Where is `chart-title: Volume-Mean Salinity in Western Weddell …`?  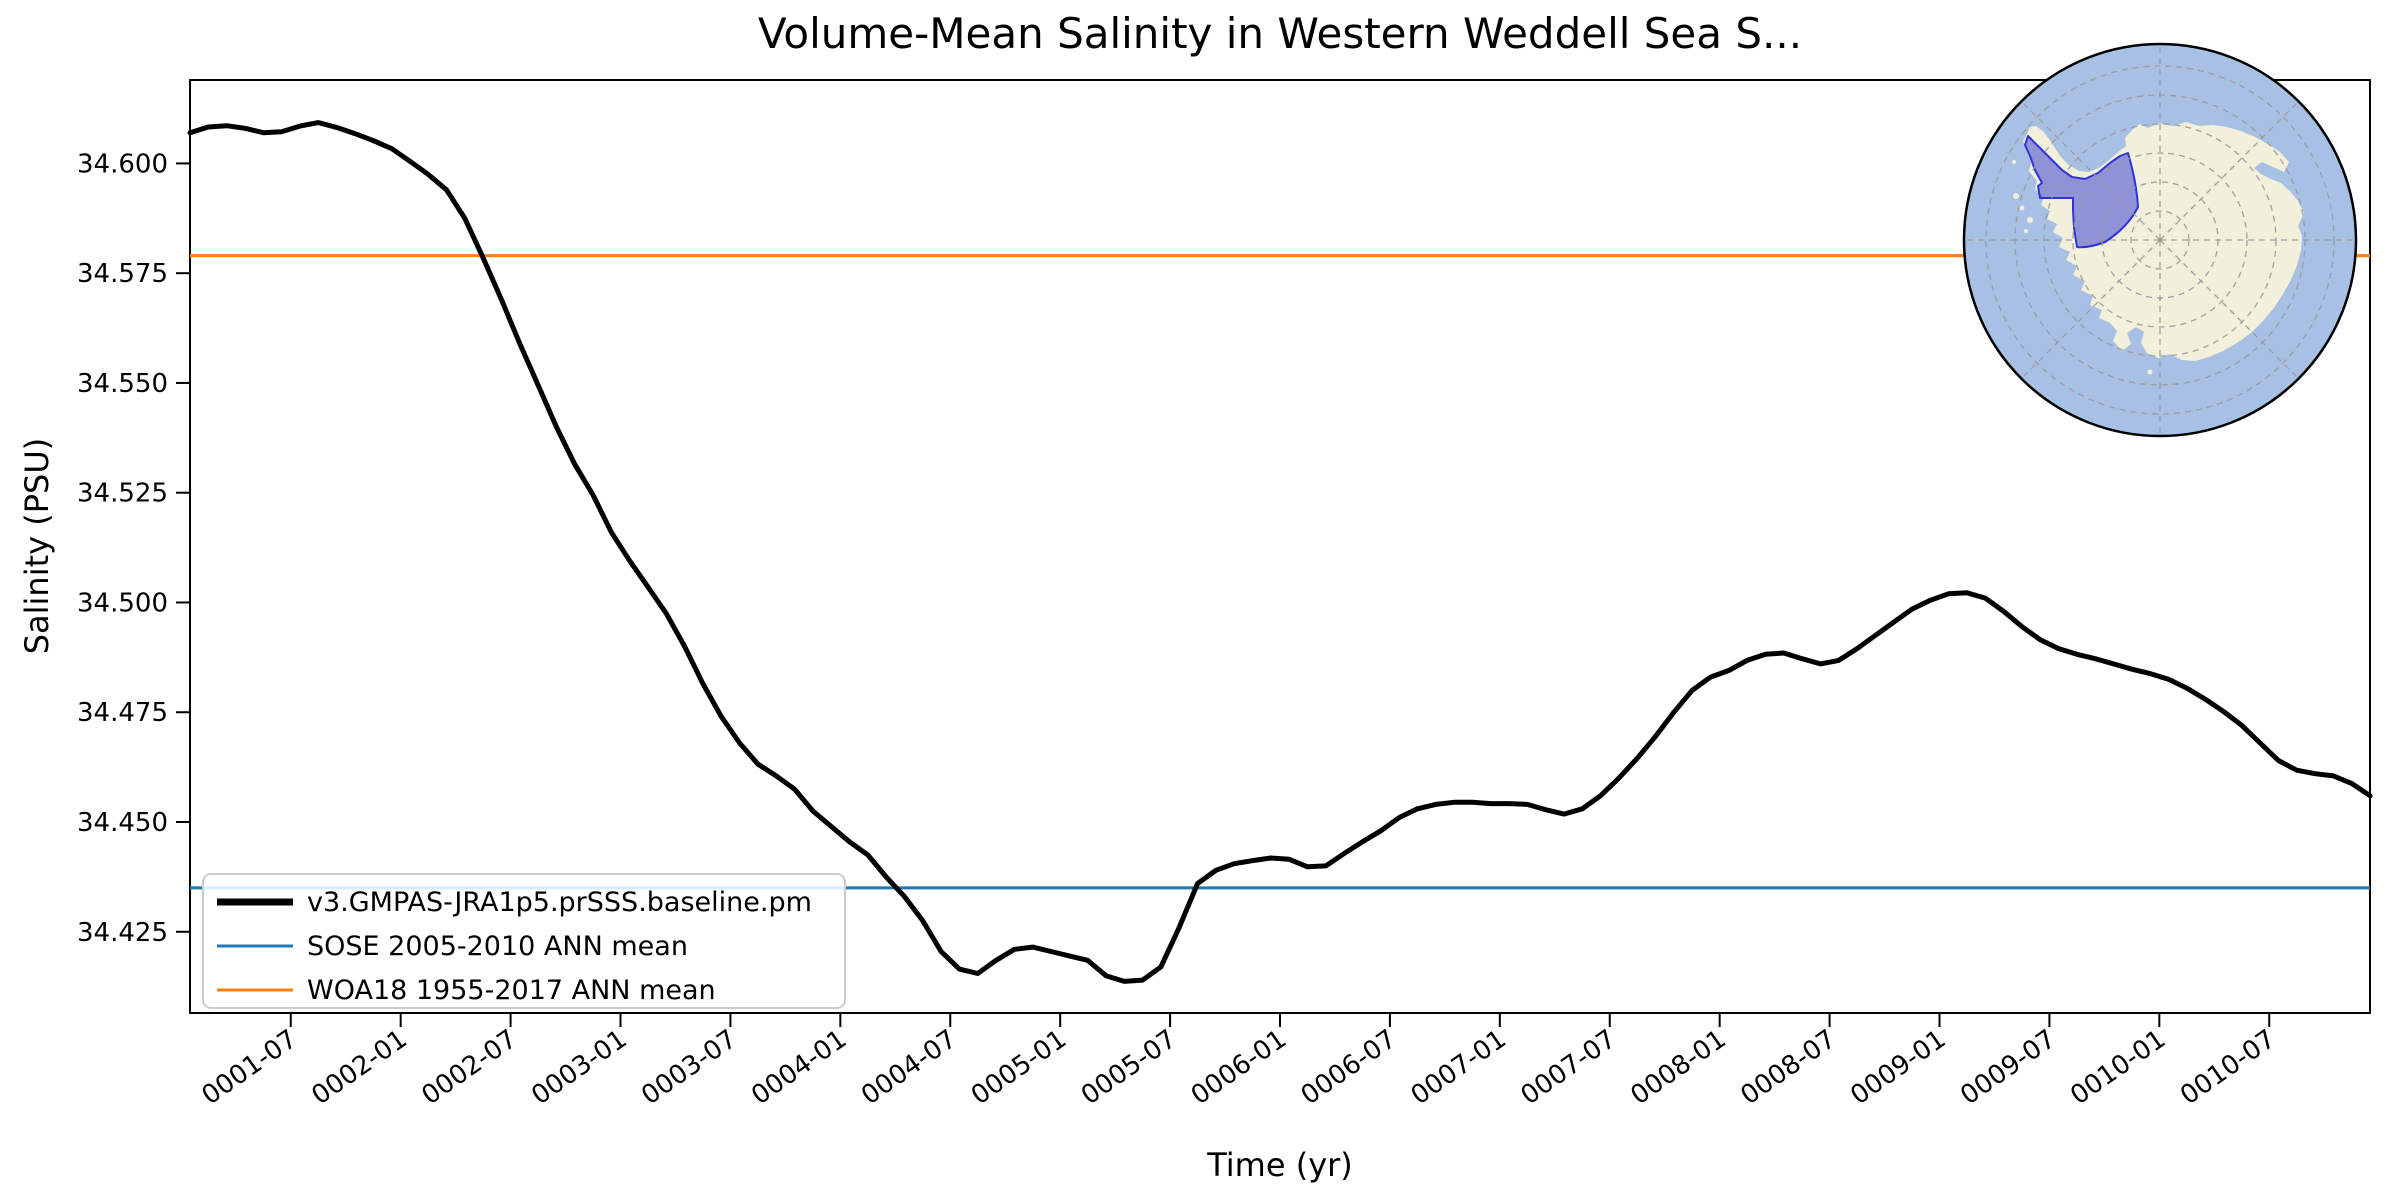
chart-title: Volume-Mean Salinity in Western Weddell … is located at coordinates (1280, 33).